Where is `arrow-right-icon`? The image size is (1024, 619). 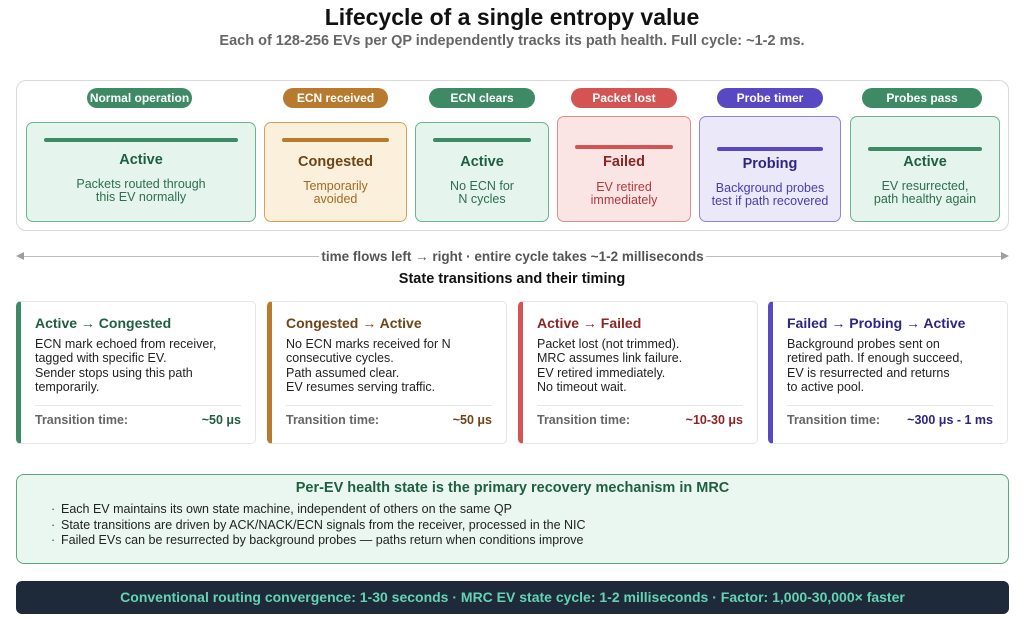
arrow-right-icon is located at coordinates (1005, 256).